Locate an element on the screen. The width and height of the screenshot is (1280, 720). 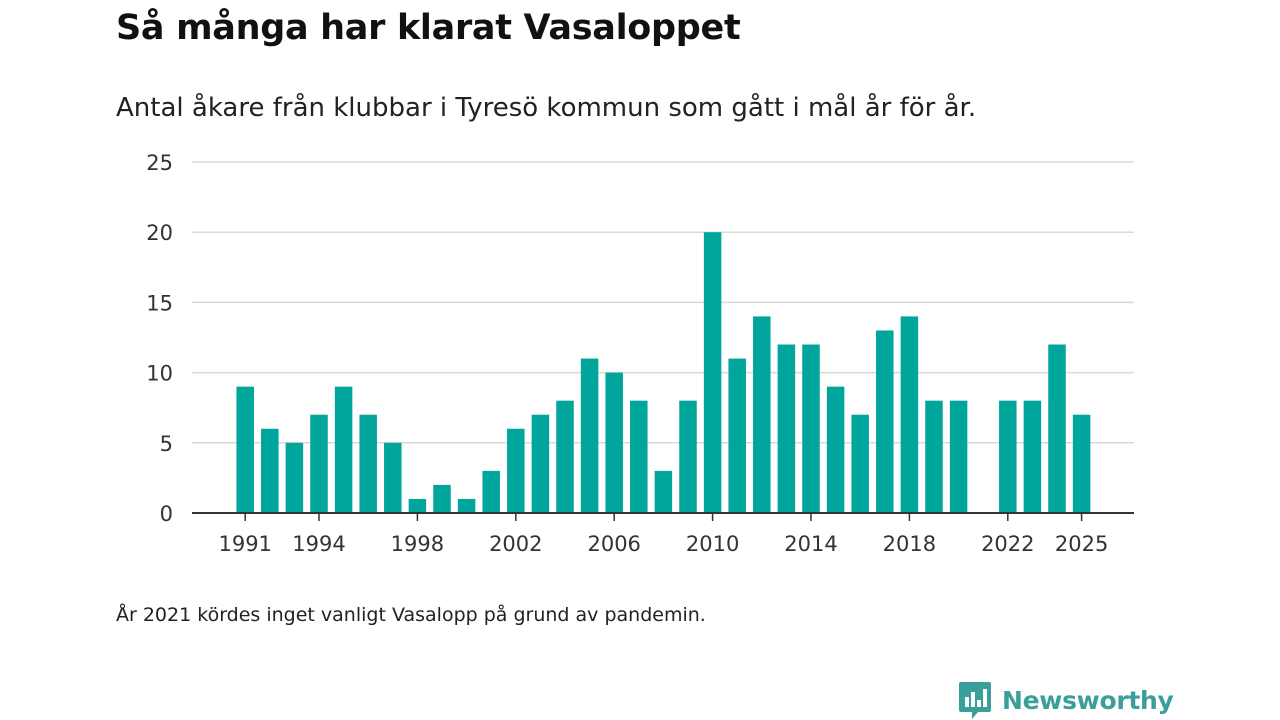
x-axis is located at coordinates (663, 516).